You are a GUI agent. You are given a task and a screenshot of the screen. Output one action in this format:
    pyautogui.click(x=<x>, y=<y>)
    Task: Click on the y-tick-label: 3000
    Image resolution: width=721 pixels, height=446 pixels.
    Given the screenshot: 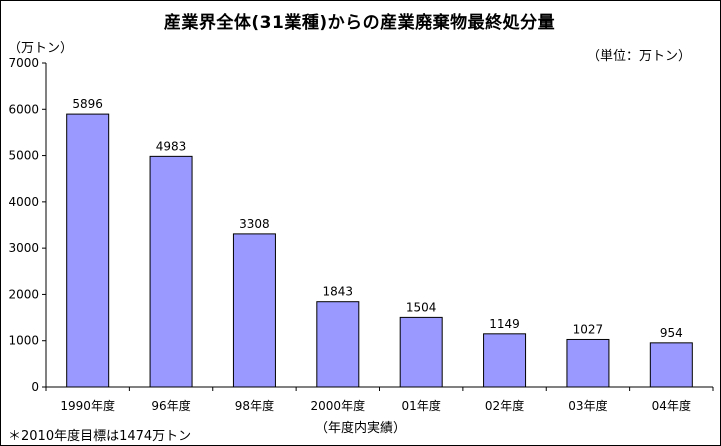 What is the action you would take?
    pyautogui.click(x=23, y=248)
    